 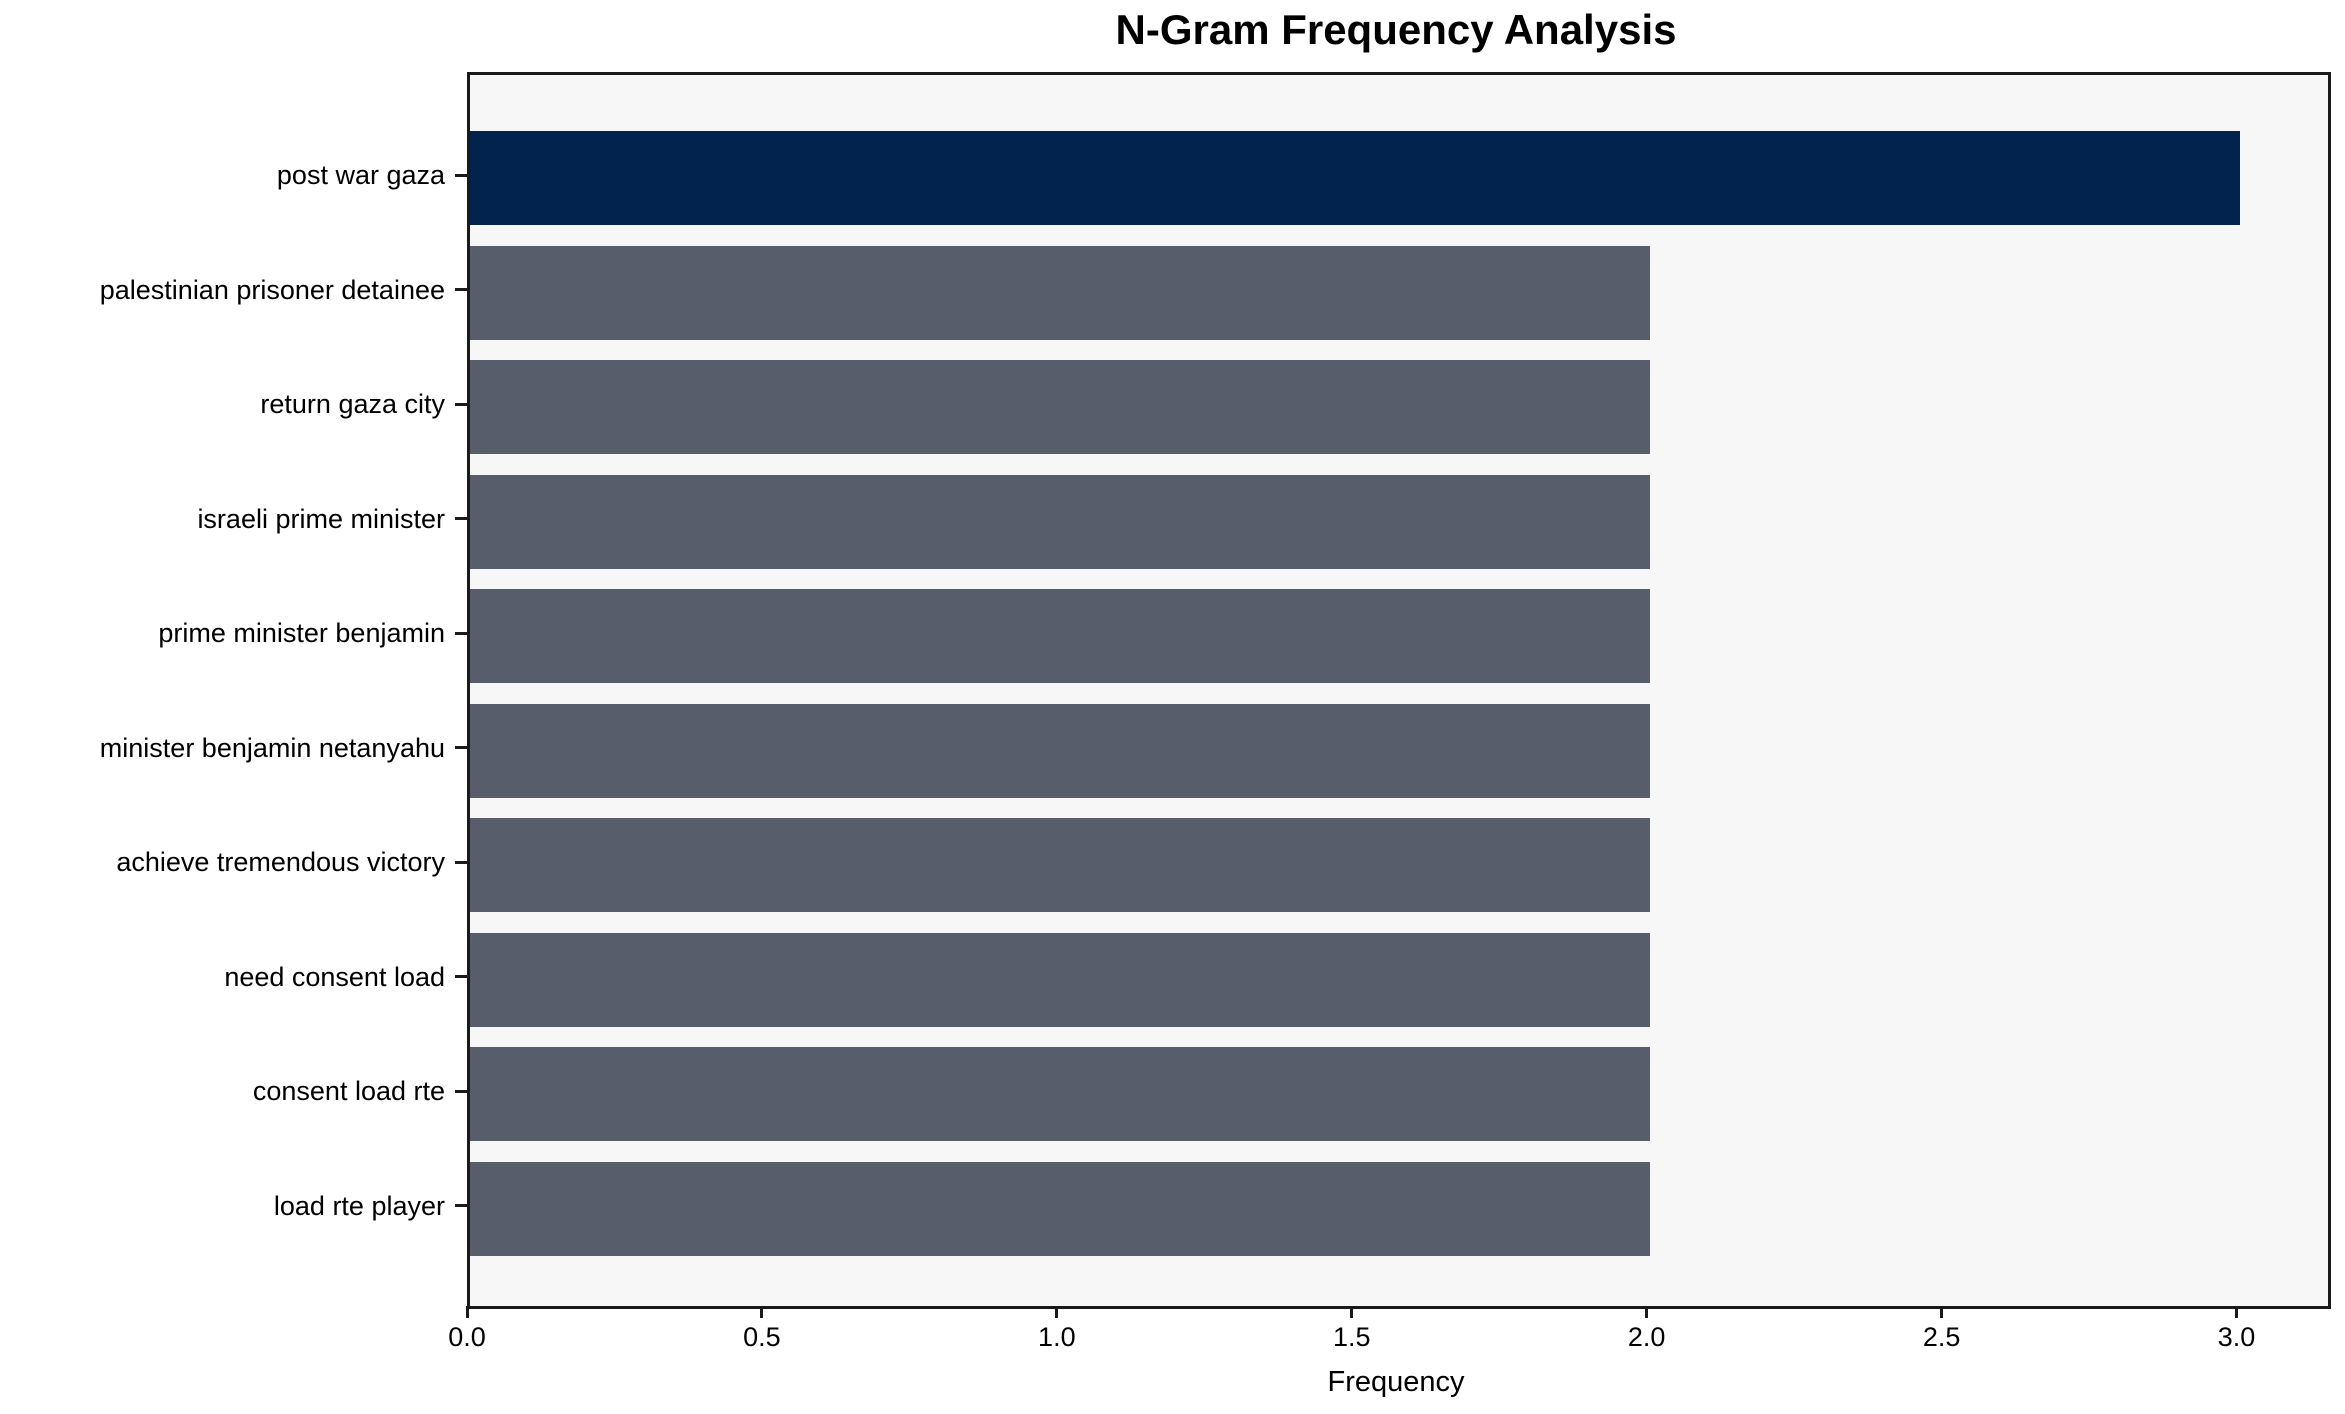 I want to click on bar-achieve-tremendous-victory, so click(x=1060, y=865).